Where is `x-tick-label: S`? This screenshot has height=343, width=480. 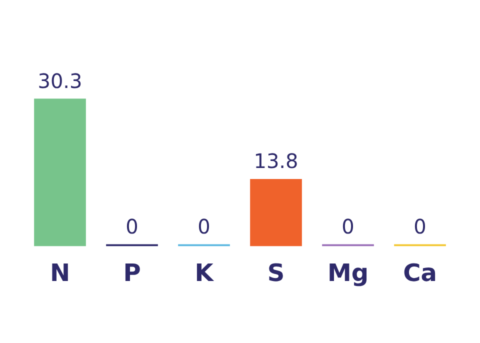 x-tick-label: S is located at coordinates (276, 272).